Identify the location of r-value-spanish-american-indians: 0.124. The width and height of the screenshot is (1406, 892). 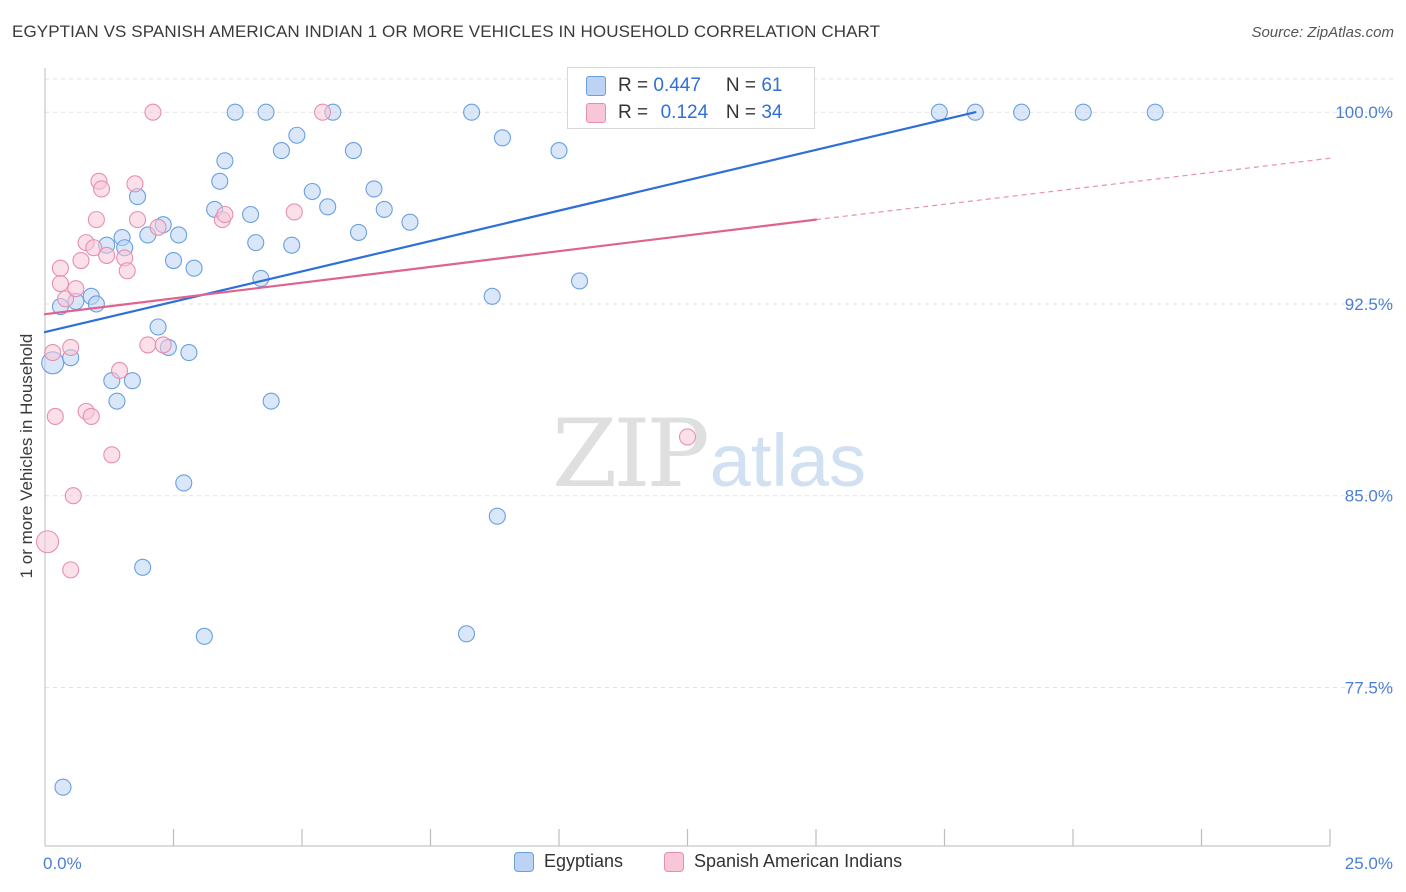
(684, 112).